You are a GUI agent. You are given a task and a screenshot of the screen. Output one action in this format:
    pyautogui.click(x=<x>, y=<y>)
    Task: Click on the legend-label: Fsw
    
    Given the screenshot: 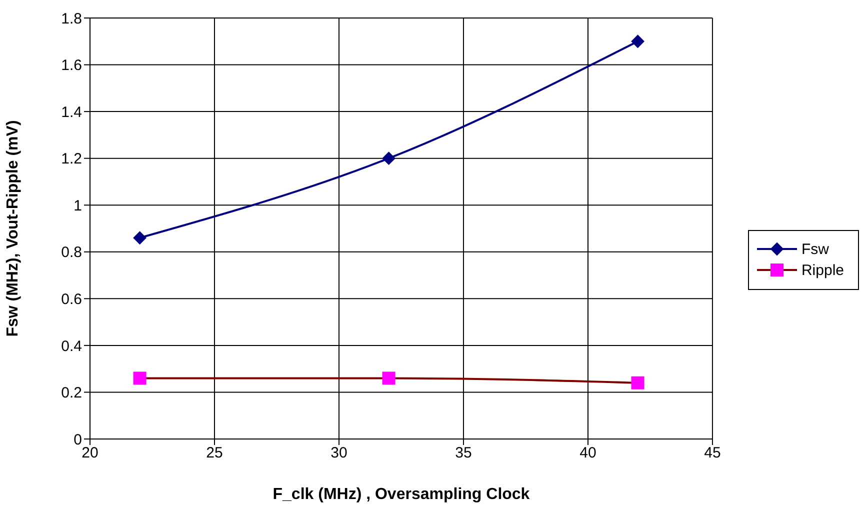 What is the action you would take?
    pyautogui.click(x=815, y=249)
    